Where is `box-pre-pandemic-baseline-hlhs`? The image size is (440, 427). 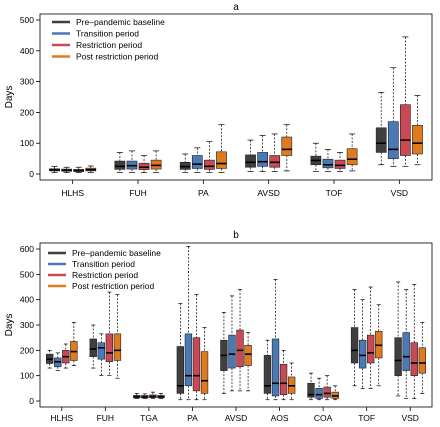 box-pre-pandemic-baseline-hlhs is located at coordinates (54, 169).